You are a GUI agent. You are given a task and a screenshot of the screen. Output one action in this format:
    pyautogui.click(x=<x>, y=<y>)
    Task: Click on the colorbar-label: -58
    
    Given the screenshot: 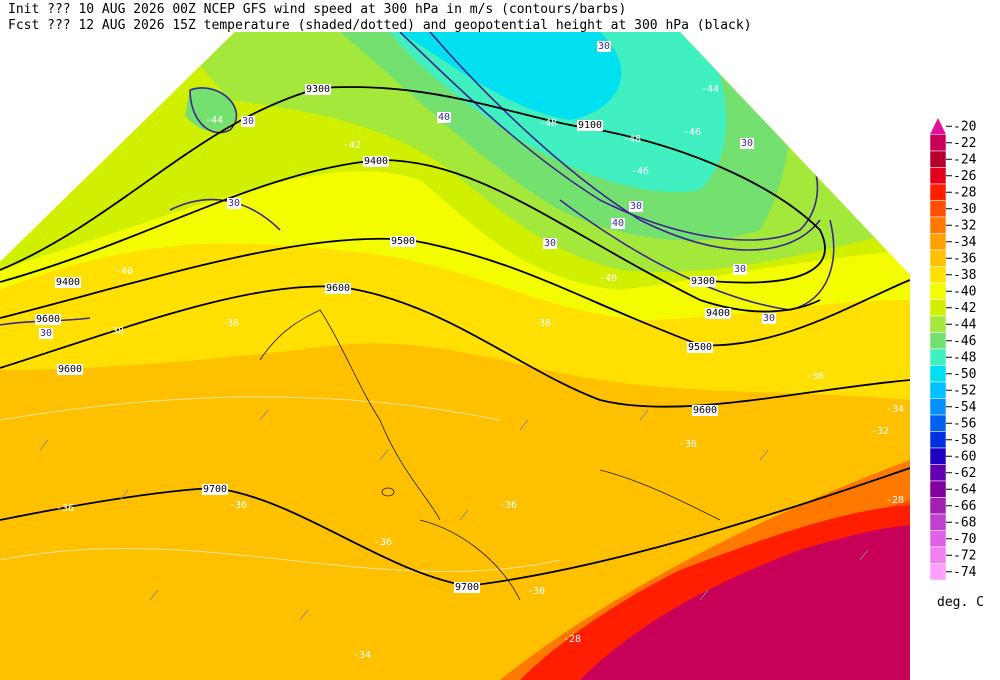 What is the action you would take?
    pyautogui.click(x=964, y=440)
    